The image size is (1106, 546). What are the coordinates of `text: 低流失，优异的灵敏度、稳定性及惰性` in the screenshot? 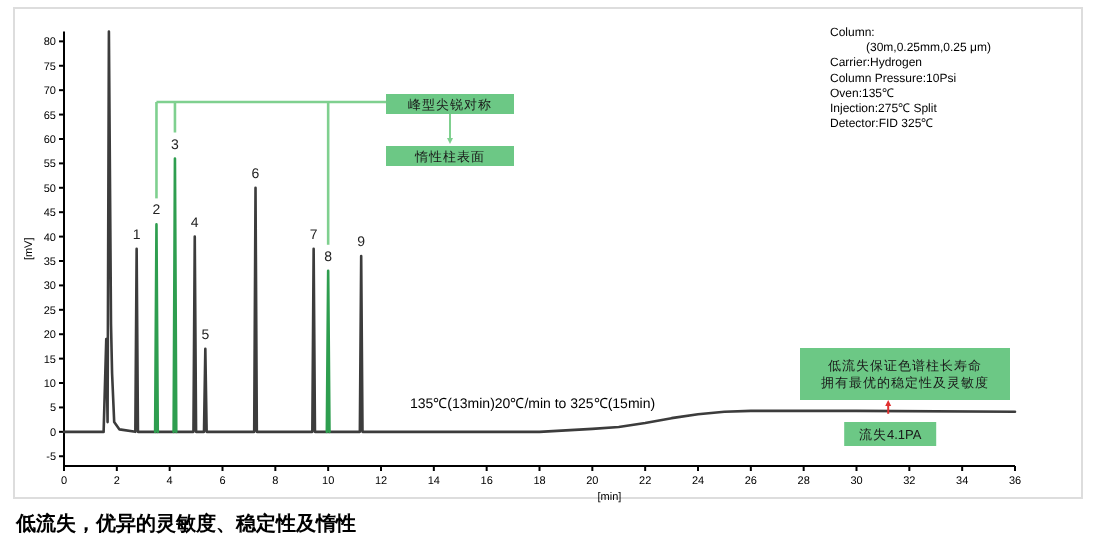 It's located at (185, 524).